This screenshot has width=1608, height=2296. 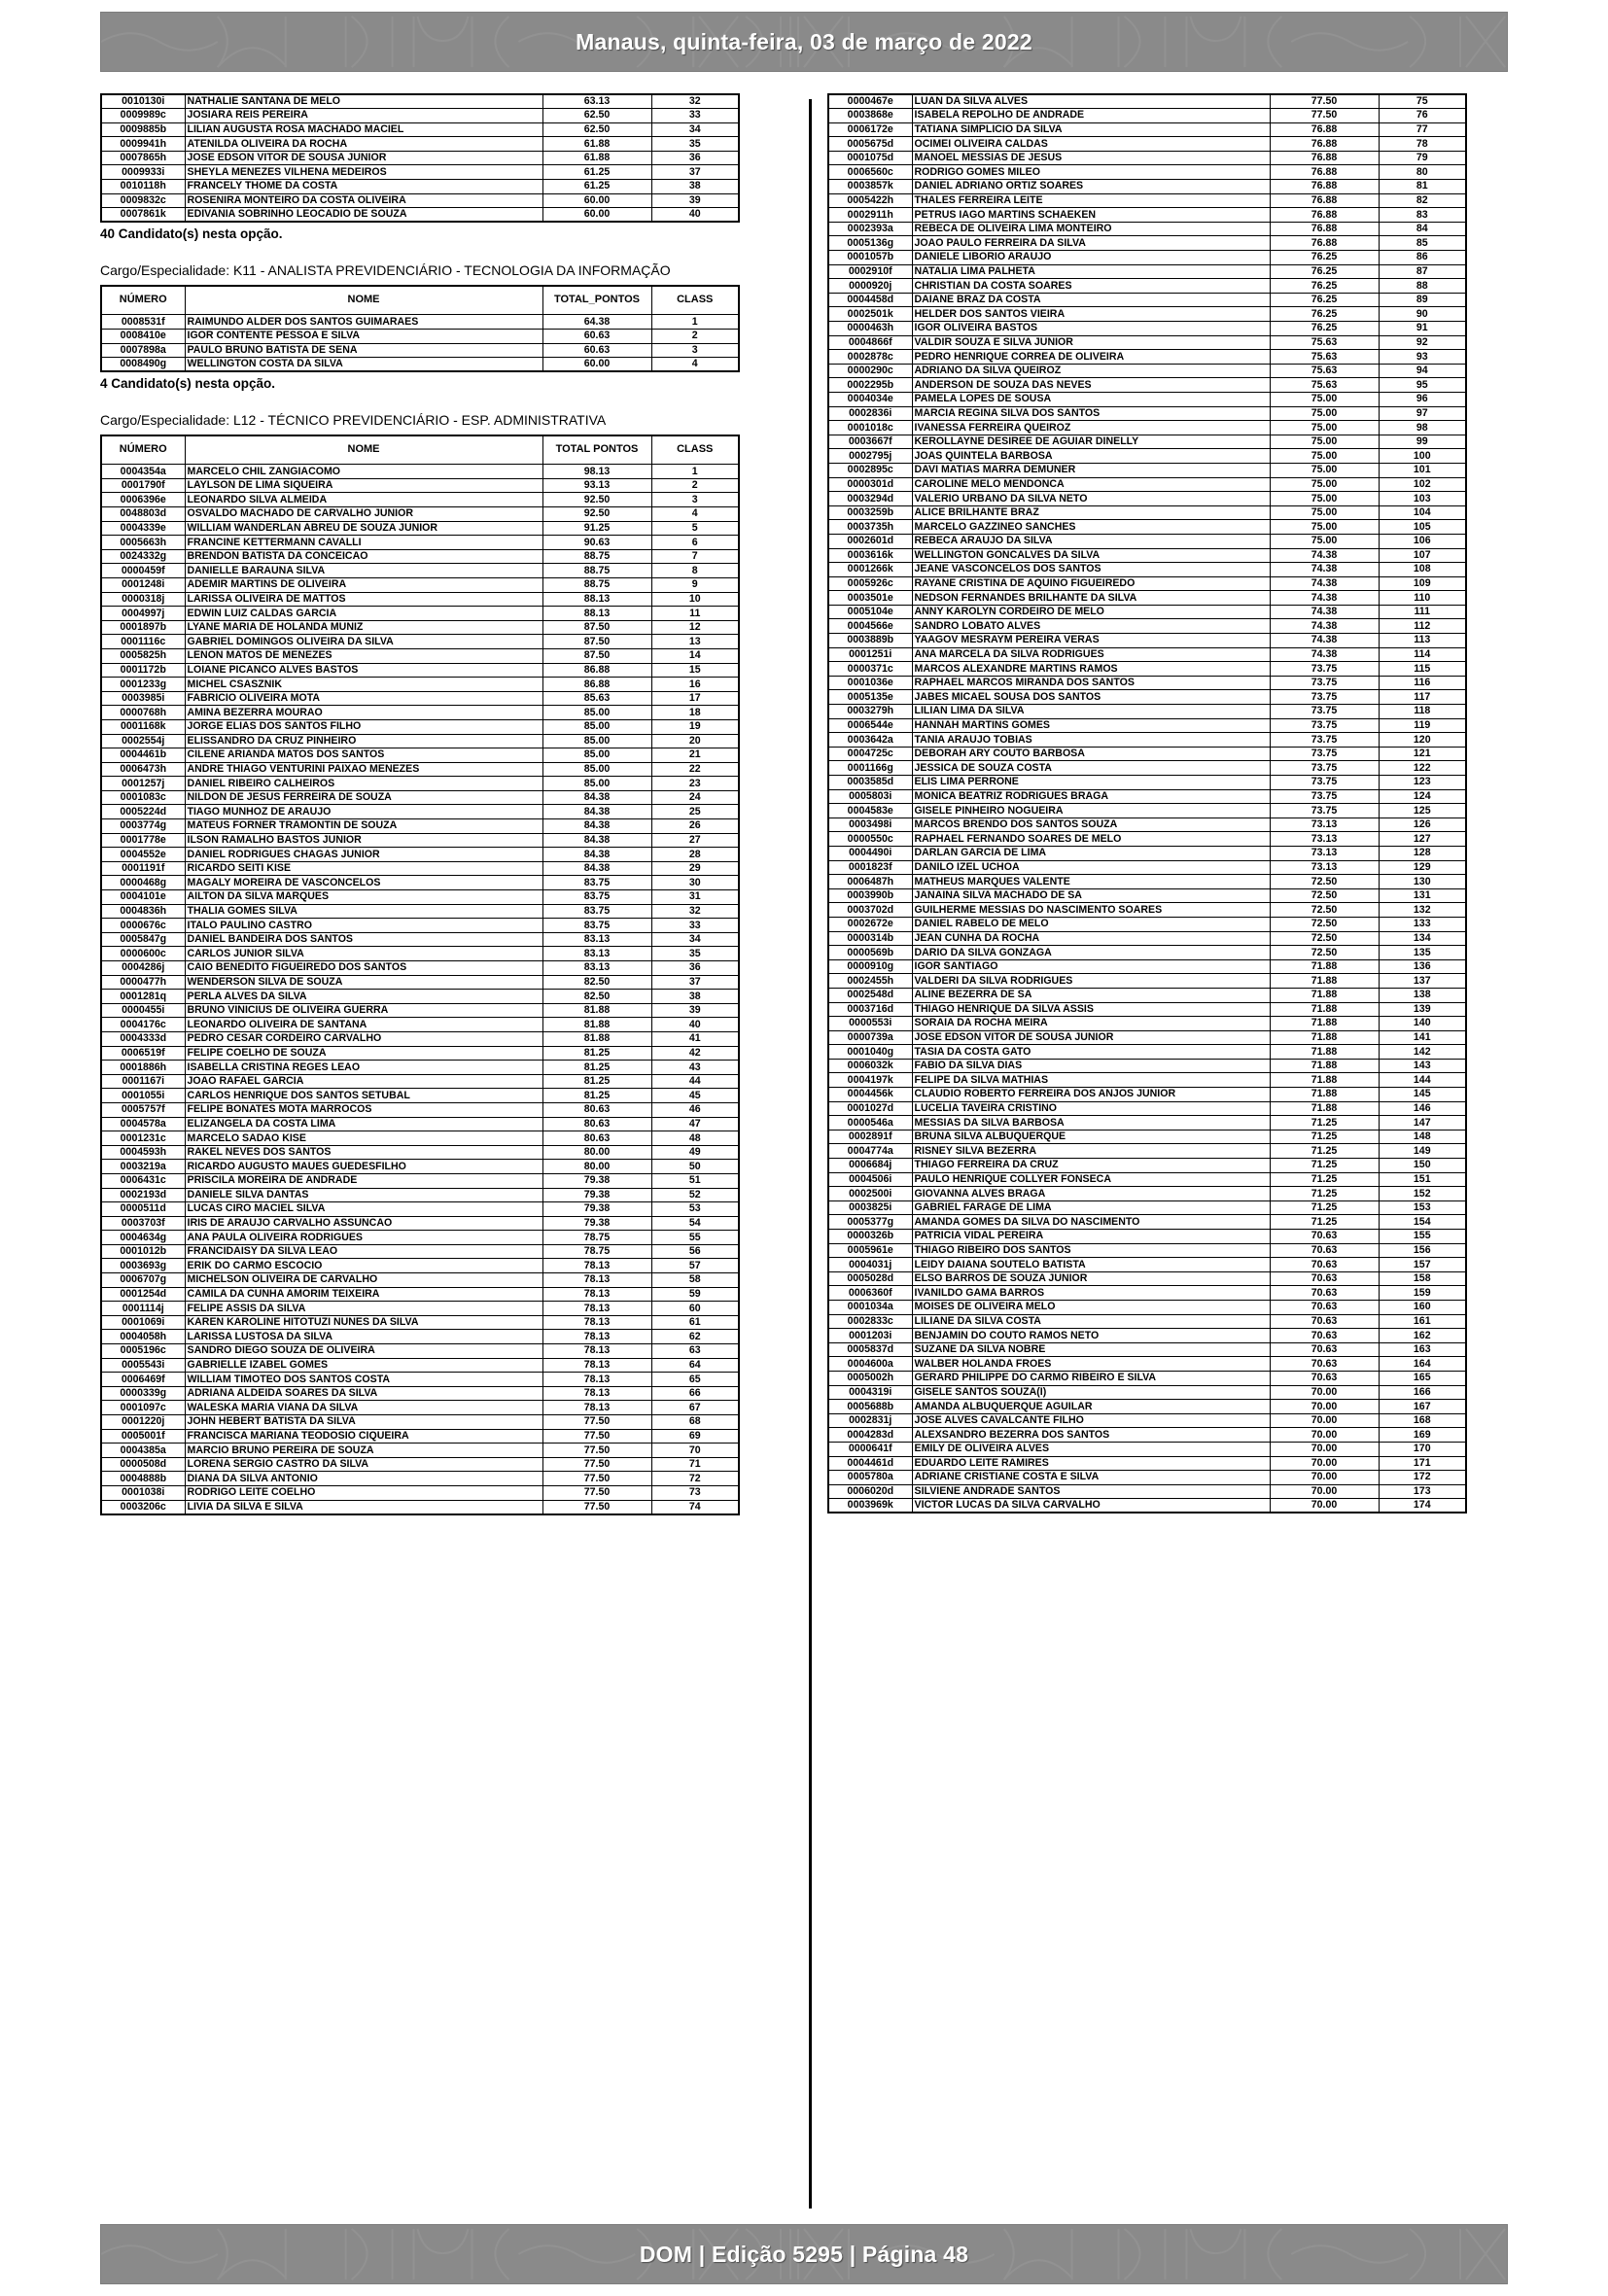 I want to click on cell-nome: LEIDY DAIANA SOUTELO BATISTA, so click(x=1091, y=1264).